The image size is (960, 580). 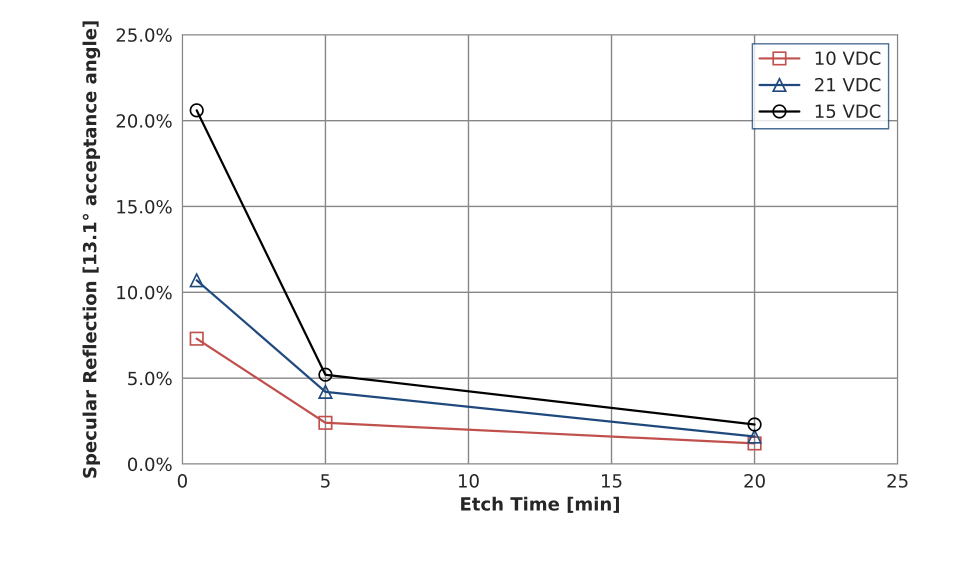 What do you see at coordinates (182, 481) in the screenshot?
I see `x-tick-label: 0` at bounding box center [182, 481].